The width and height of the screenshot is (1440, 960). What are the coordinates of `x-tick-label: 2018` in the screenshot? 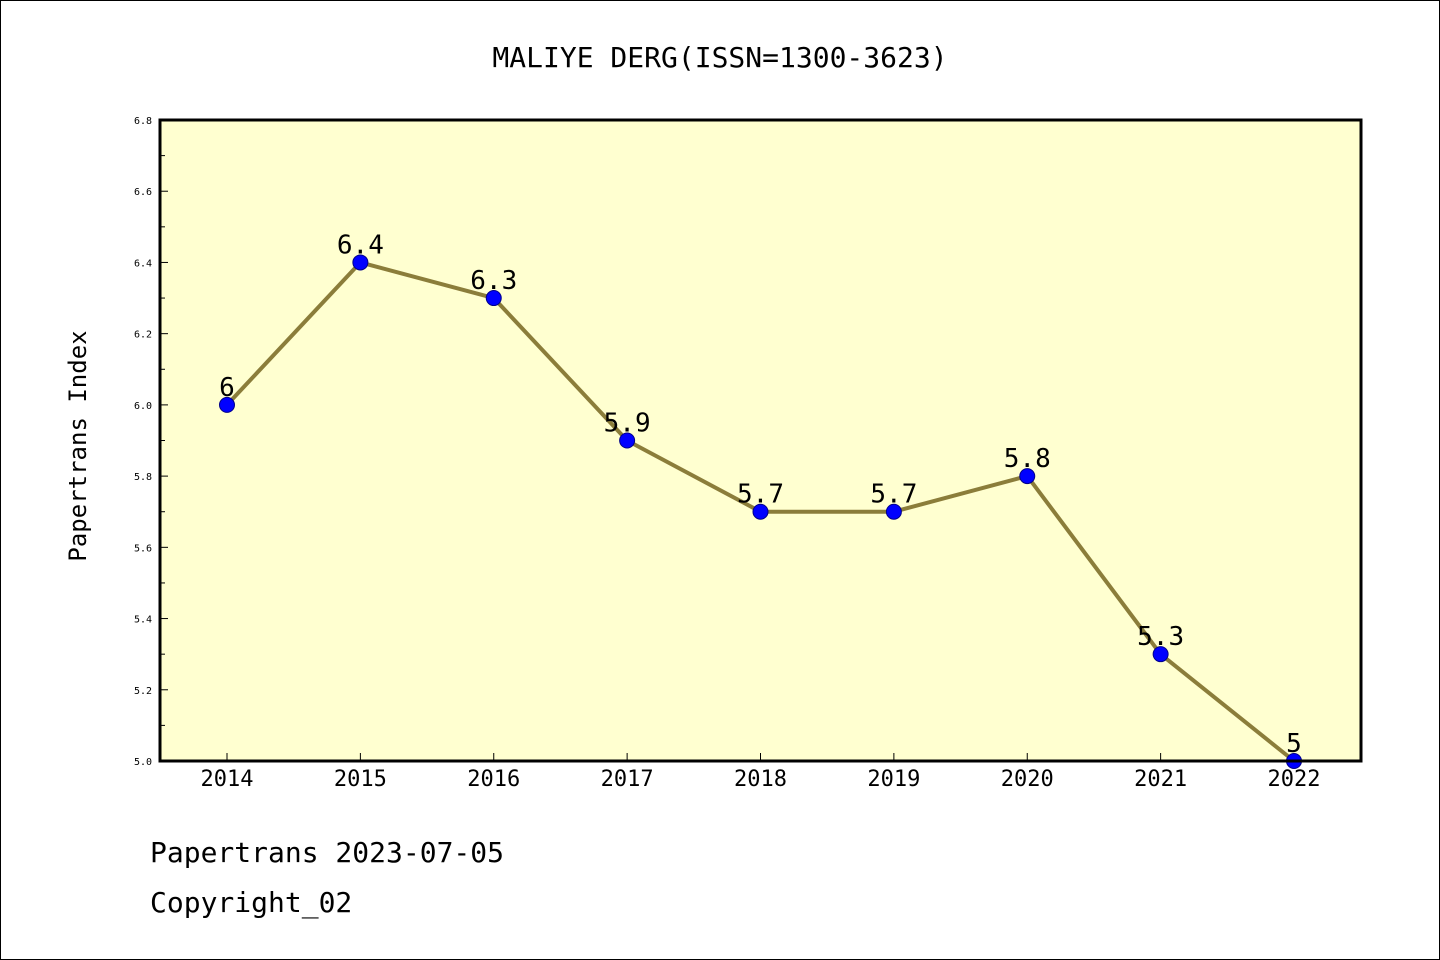 It's located at (760, 779).